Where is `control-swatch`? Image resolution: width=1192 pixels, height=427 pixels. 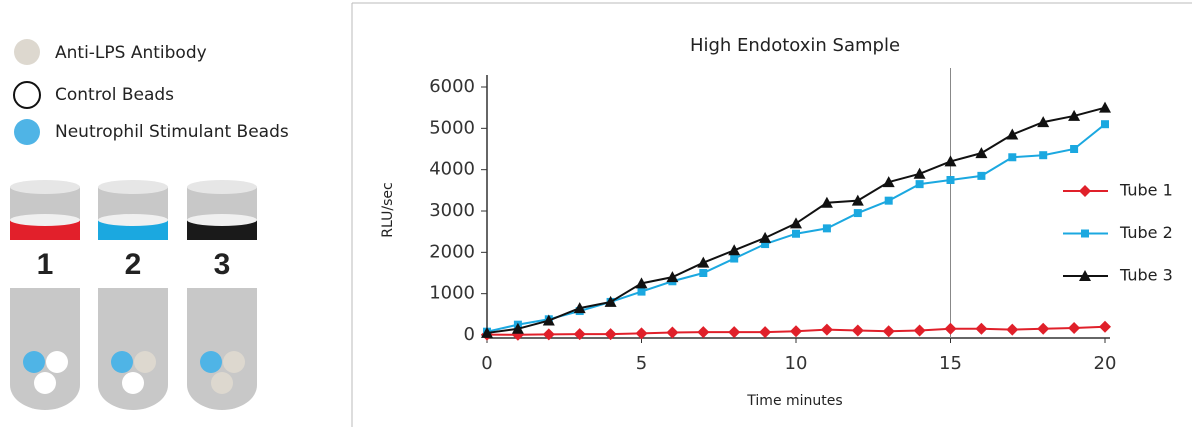 control-swatch is located at coordinates (27, 95).